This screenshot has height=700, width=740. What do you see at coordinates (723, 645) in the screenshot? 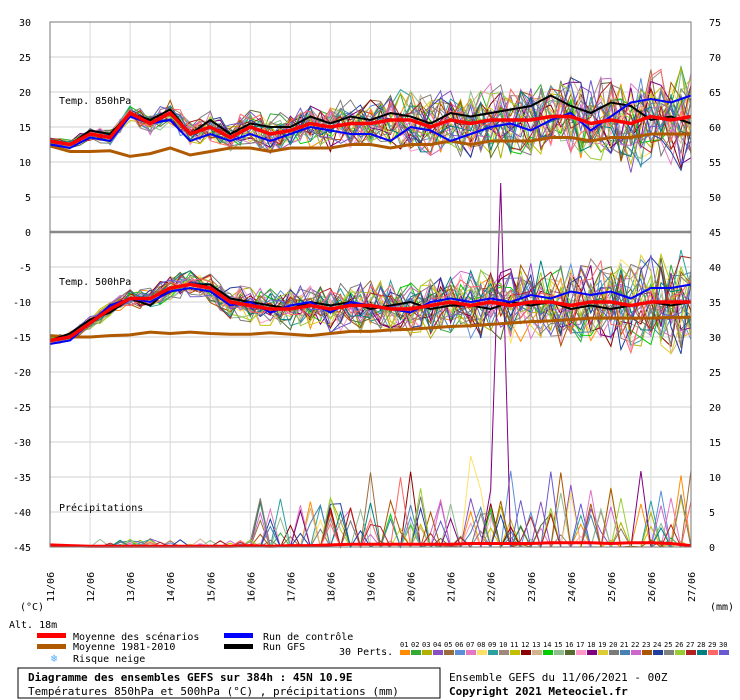
I see `member-legend-label: 30` at bounding box center [723, 645].